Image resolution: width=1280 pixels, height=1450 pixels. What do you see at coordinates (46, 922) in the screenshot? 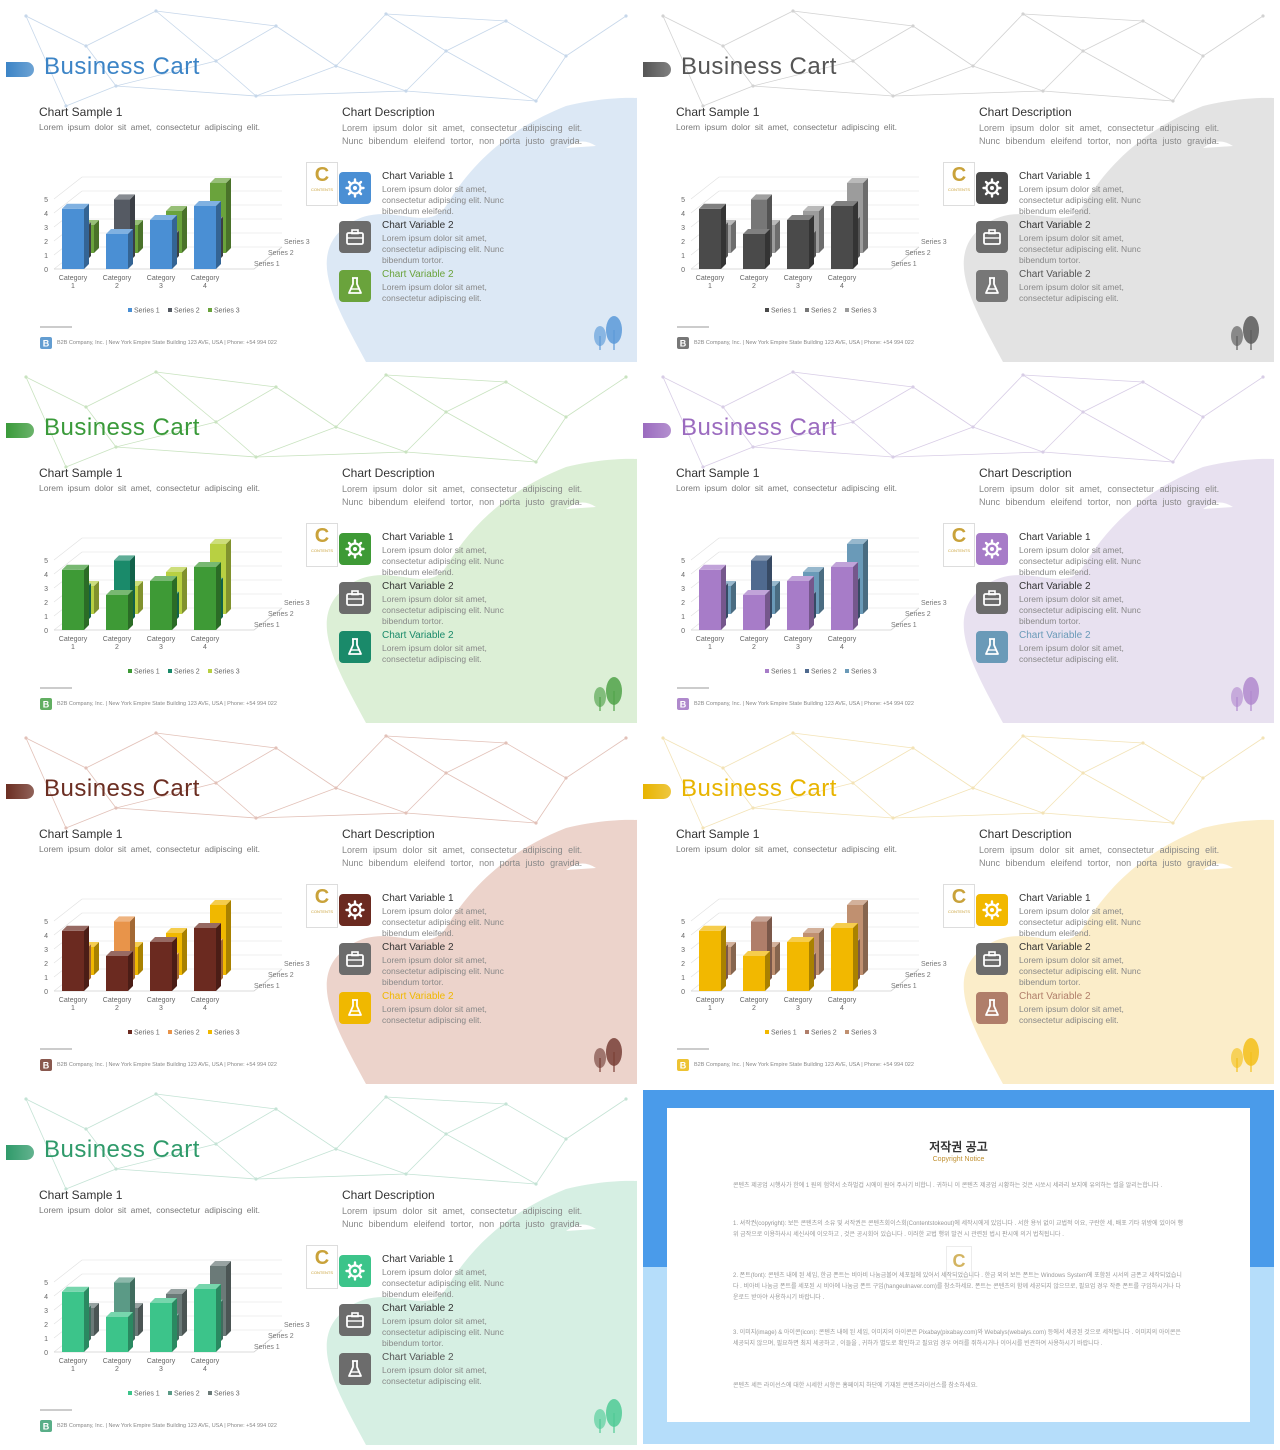
I see `y-tick-label: 5` at bounding box center [46, 922].